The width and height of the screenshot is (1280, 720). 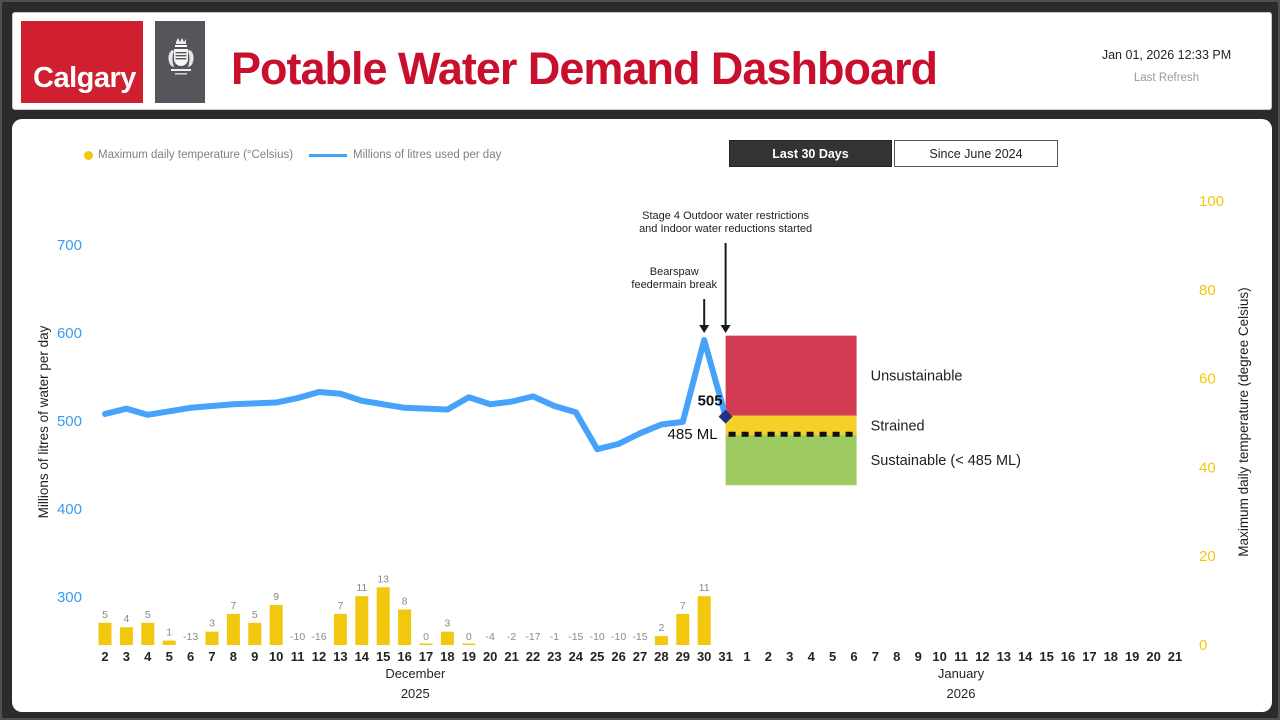 I want to click on right-axis-tick-20: 20, so click(x=1207, y=556).